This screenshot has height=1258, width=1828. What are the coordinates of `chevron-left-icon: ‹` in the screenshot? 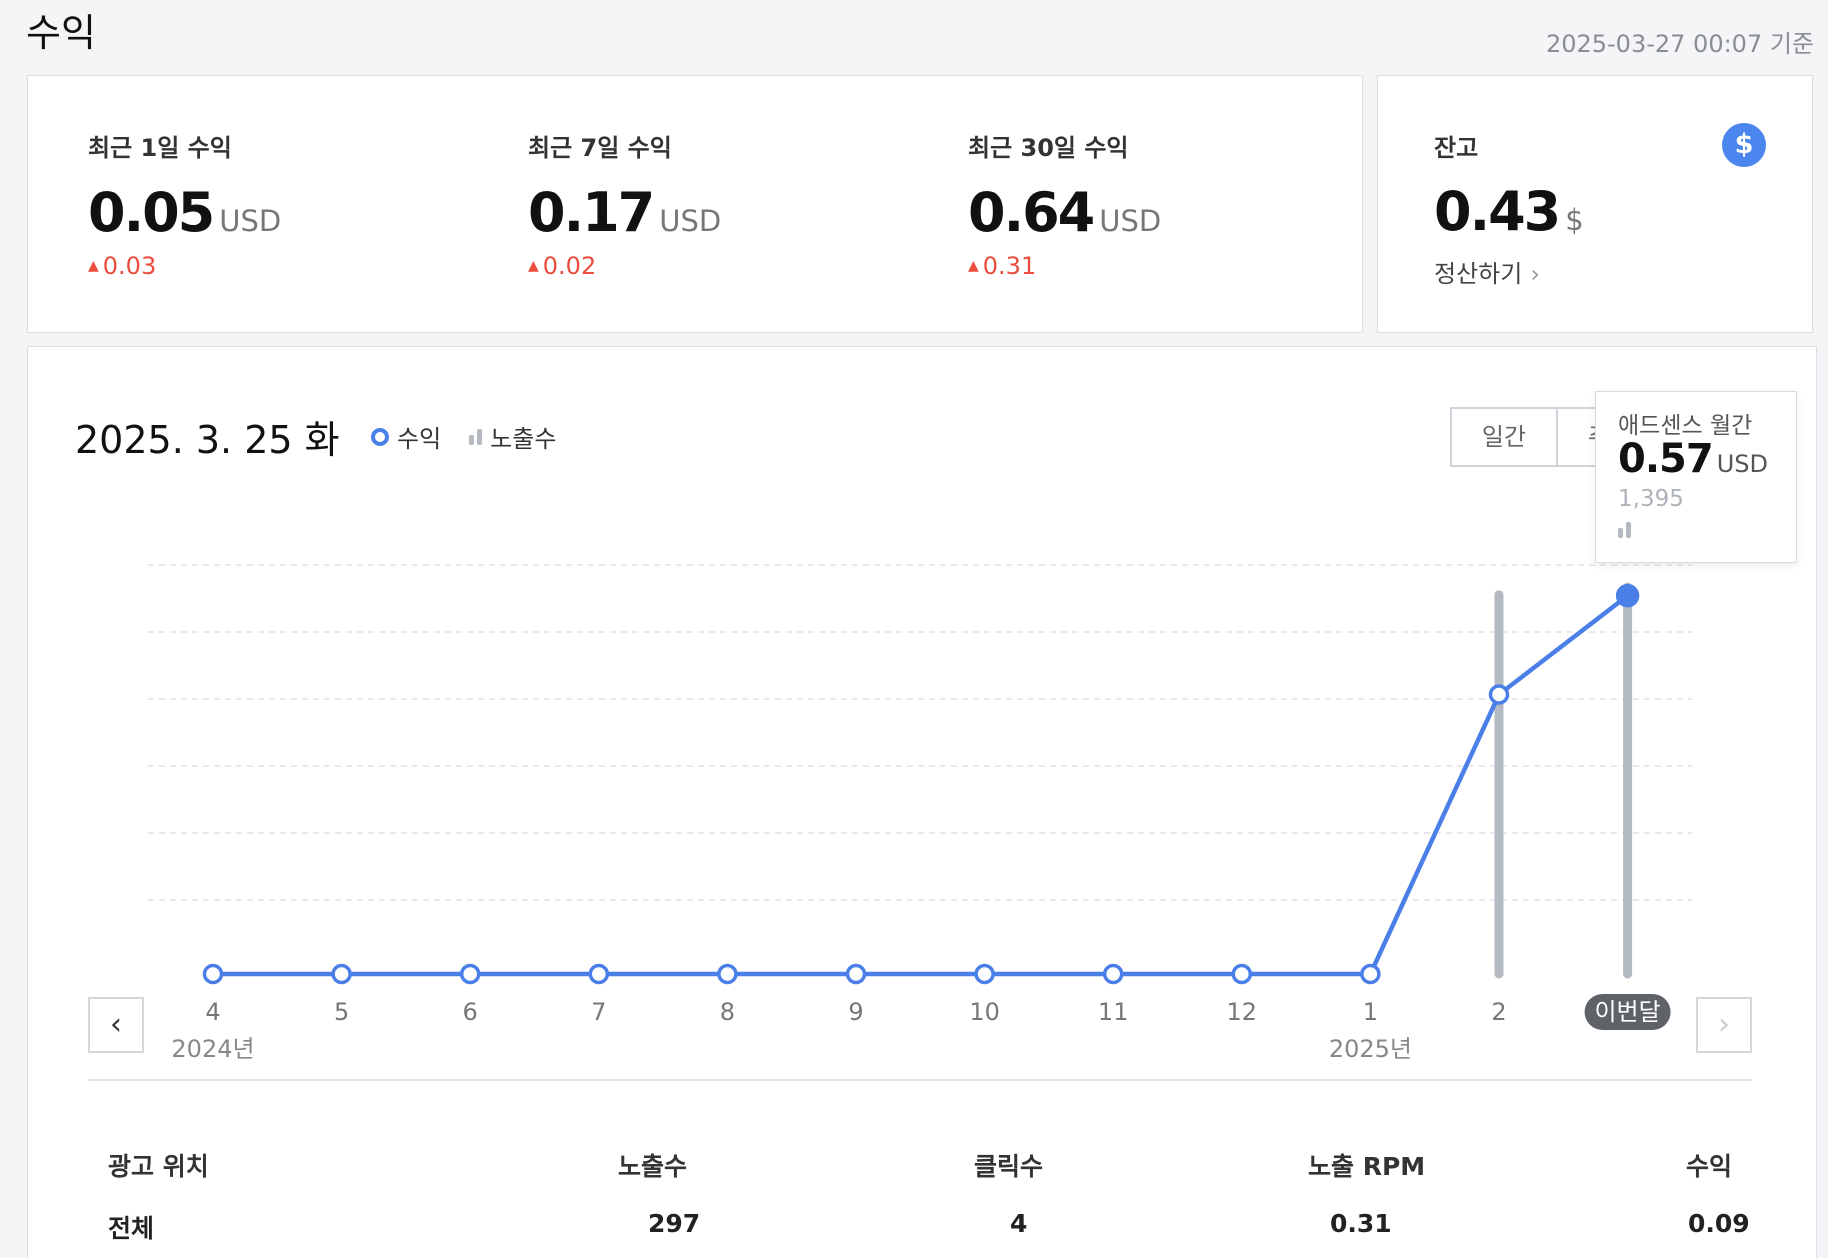 It's located at (116, 1024).